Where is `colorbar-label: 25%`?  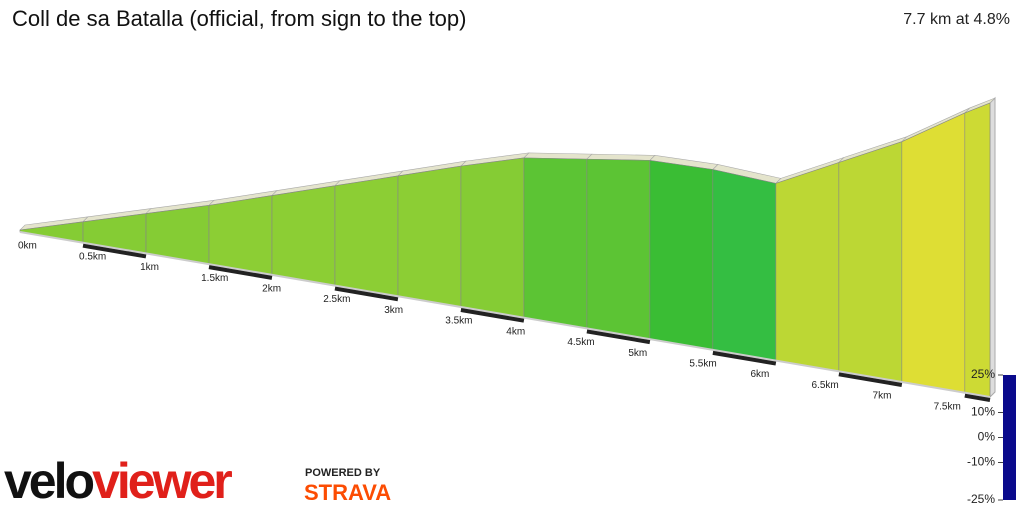
colorbar-label: 25% is located at coordinates (983, 374).